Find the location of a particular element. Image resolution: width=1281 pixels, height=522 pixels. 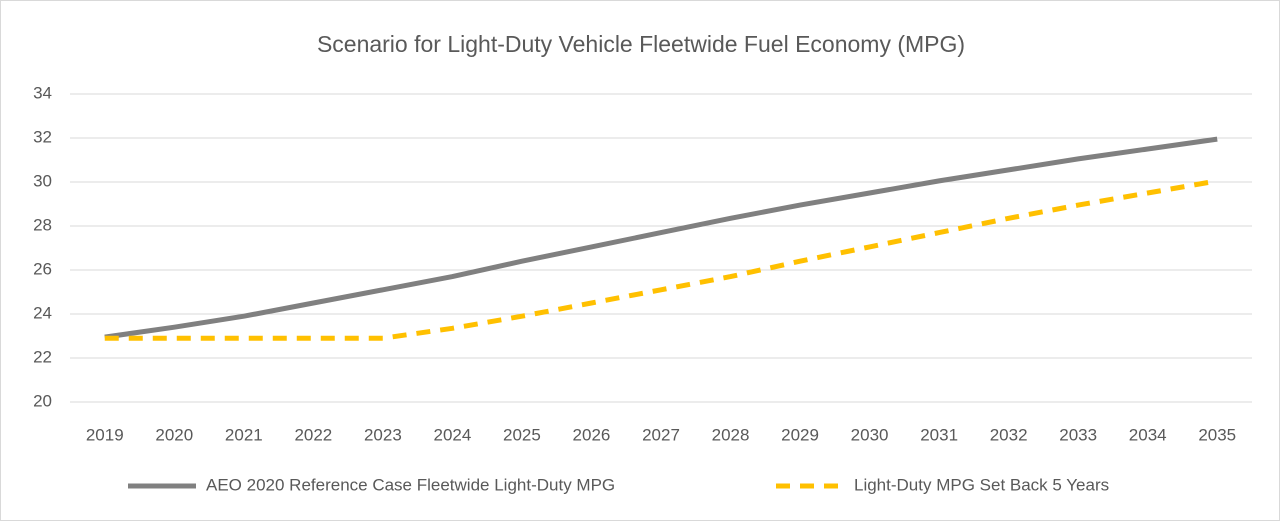

legend-label: Light-Duty MPG Set Back 5 Years is located at coordinates (981, 484).